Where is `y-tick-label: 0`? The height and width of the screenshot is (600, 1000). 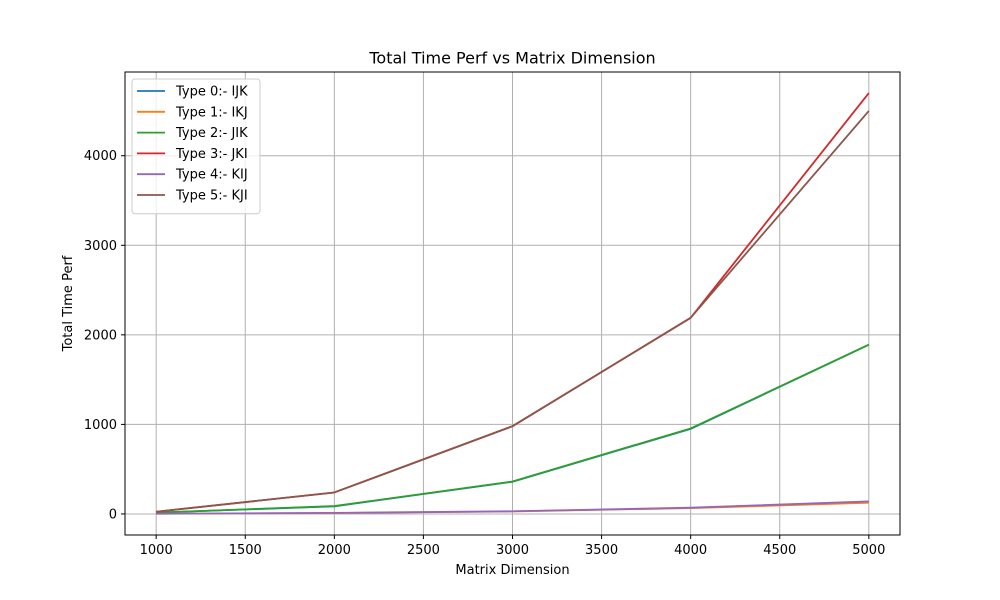 y-tick-label: 0 is located at coordinates (113, 514).